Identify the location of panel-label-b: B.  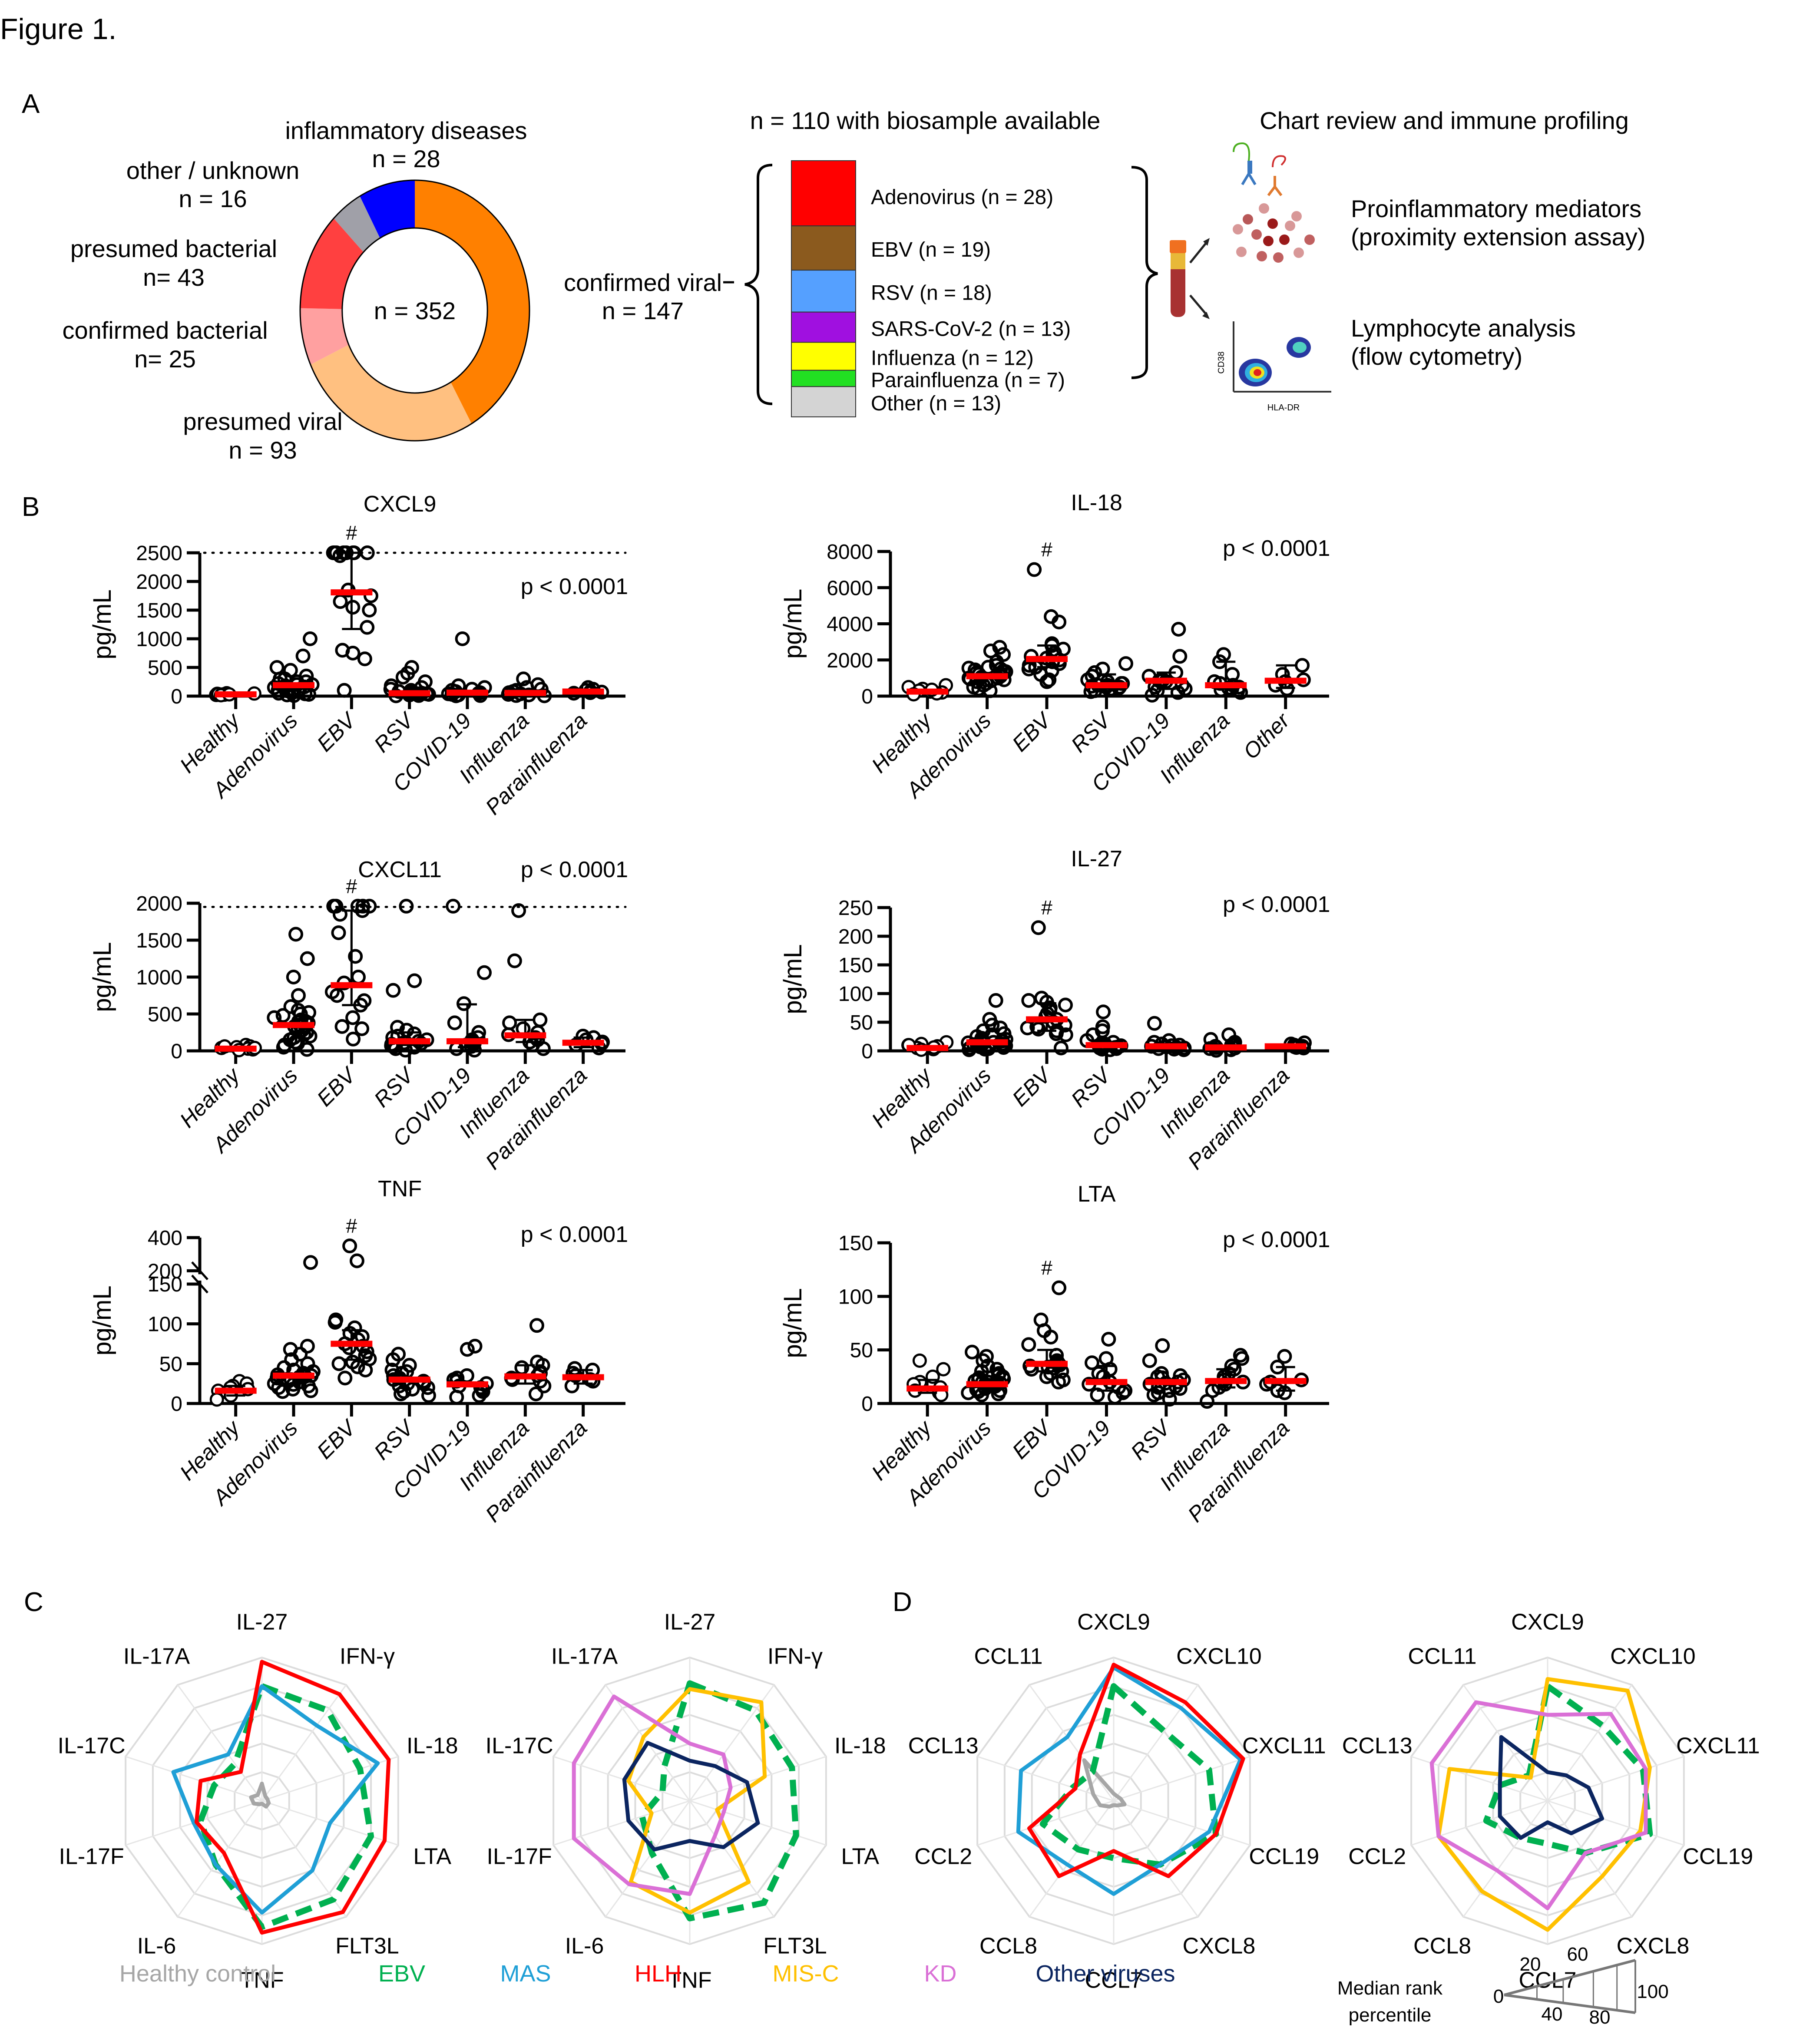
(31, 507).